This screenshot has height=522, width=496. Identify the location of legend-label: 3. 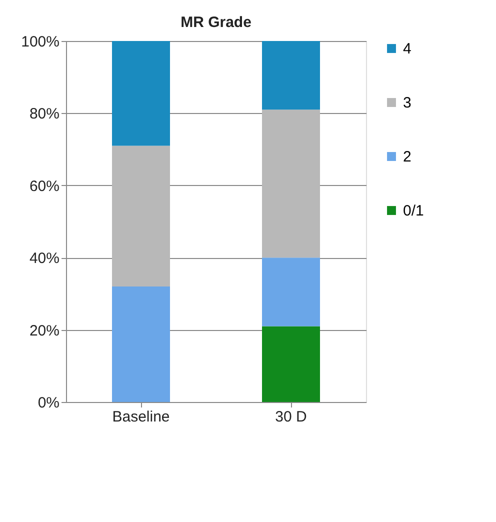
(407, 103).